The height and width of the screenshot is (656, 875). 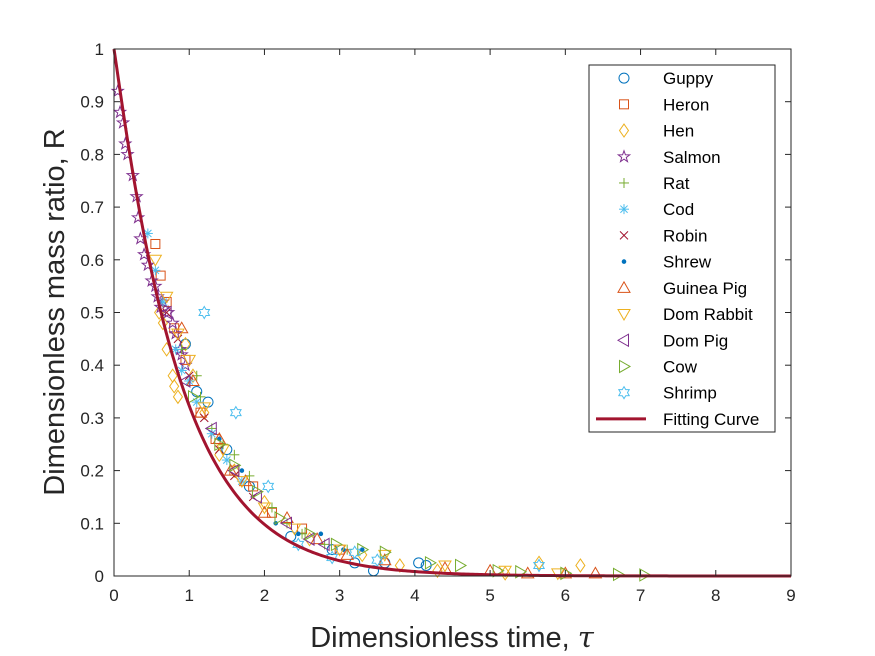 What do you see at coordinates (339, 595) in the screenshot?
I see `x-tick-label: 3` at bounding box center [339, 595].